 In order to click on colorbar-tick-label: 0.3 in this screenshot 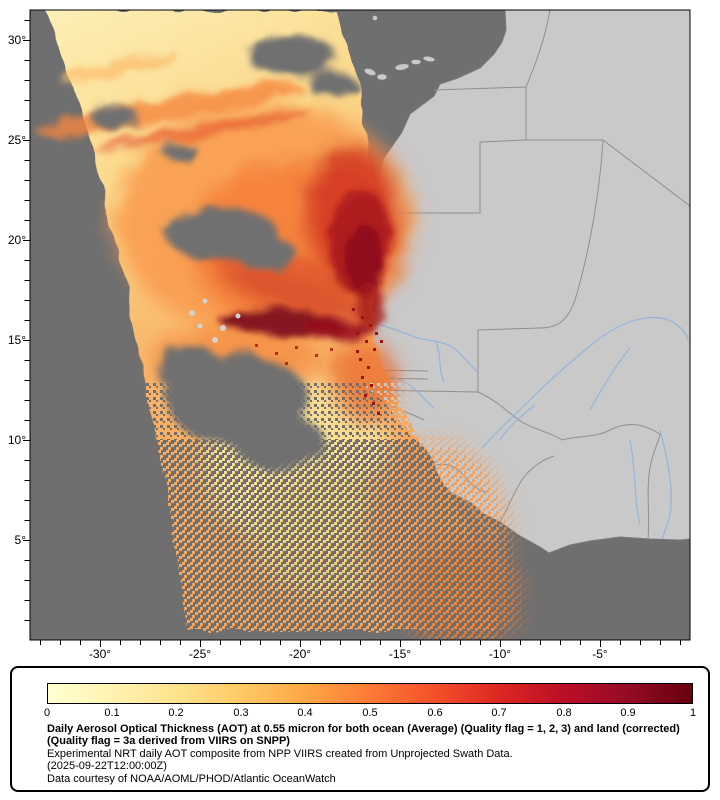, I will do `click(241, 713)`.